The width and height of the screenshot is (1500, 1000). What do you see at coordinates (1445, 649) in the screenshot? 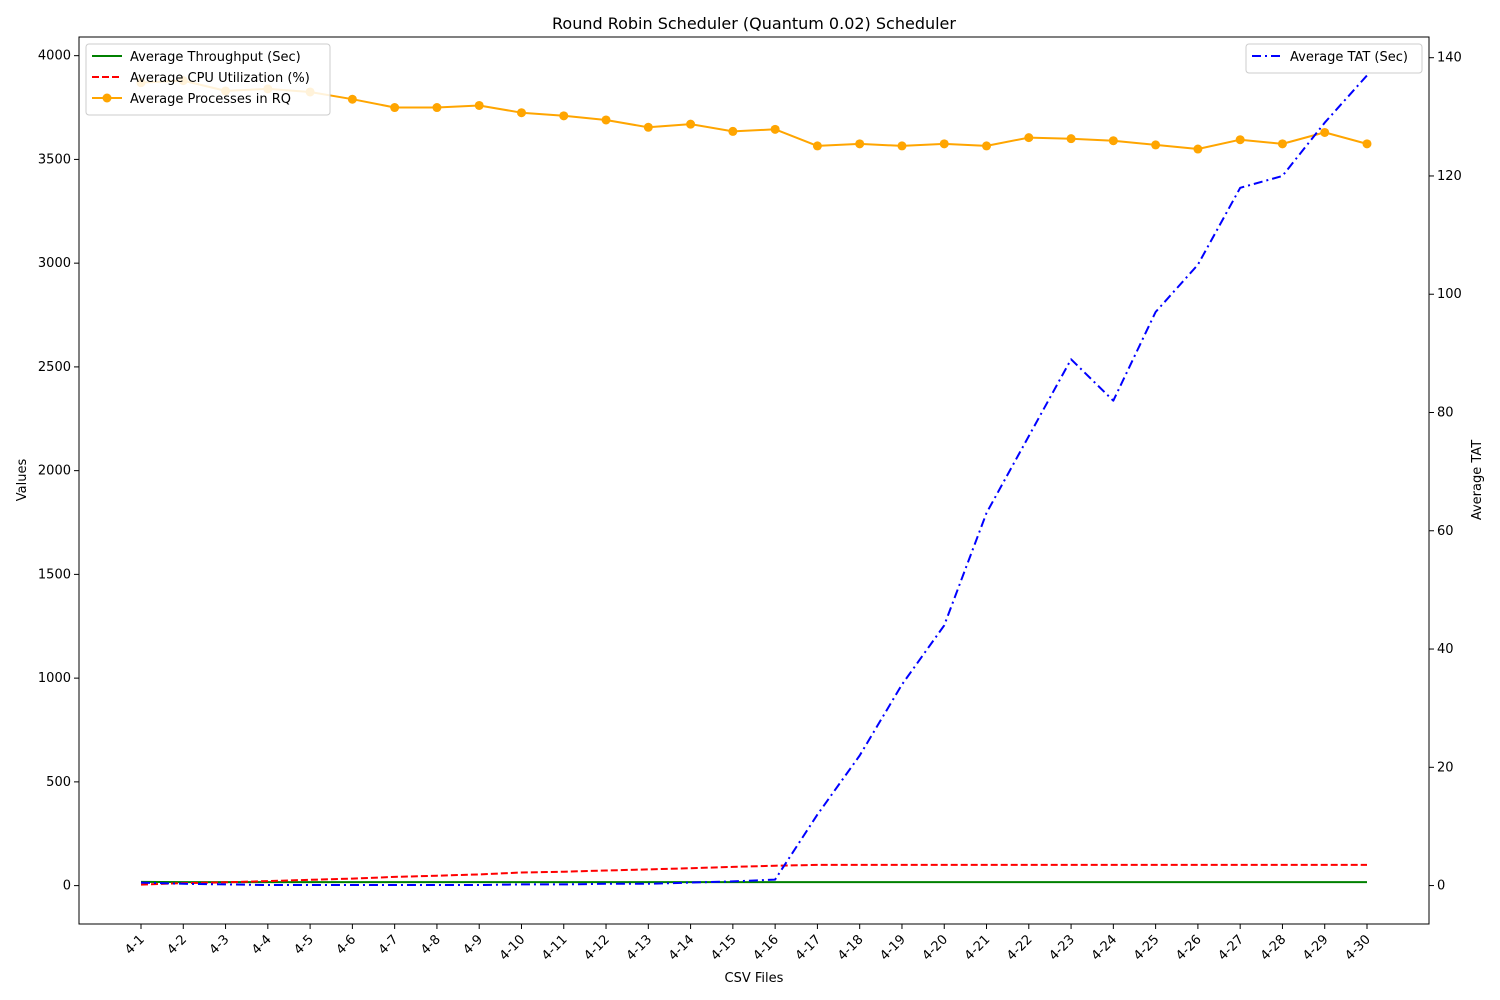
I see `y-right-tick-label: 40` at bounding box center [1445, 649].